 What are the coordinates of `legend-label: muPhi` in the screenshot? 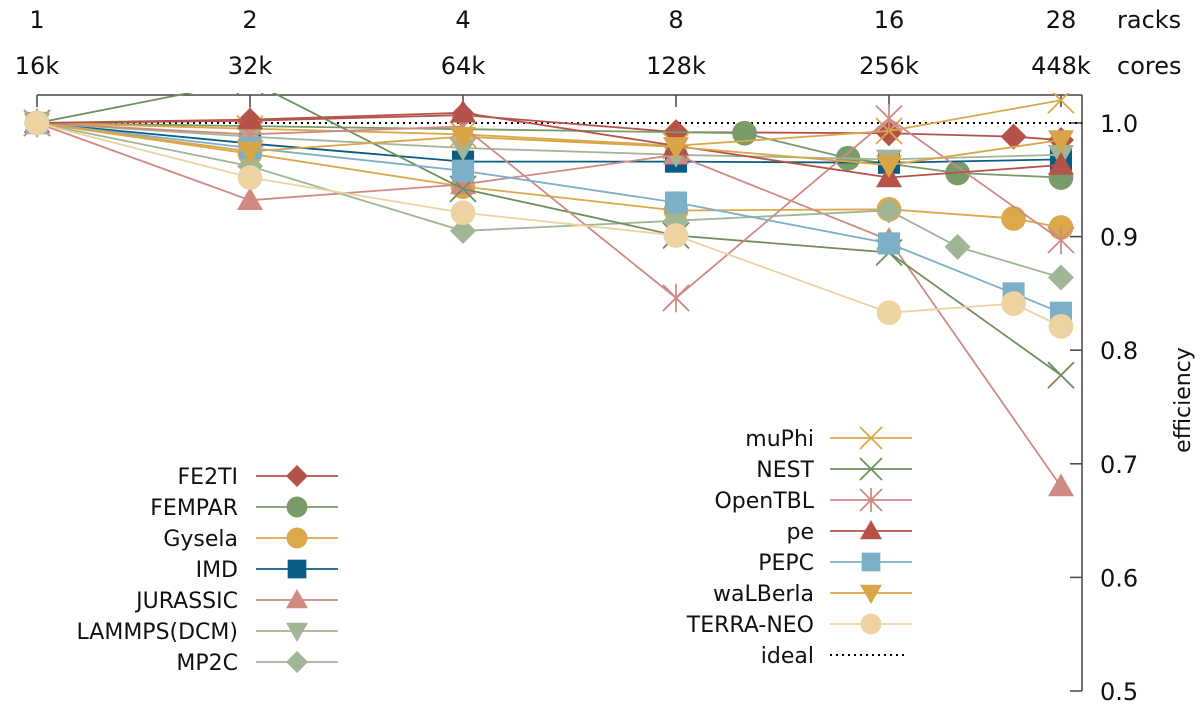 It's located at (779, 439).